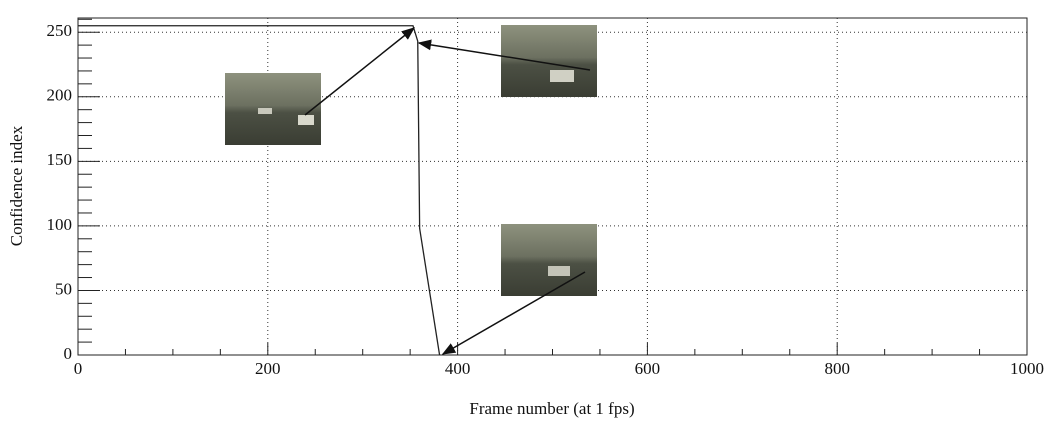 Image resolution: width=1056 pixels, height=428 pixels. I want to click on y-tick-label: 200, so click(60, 95).